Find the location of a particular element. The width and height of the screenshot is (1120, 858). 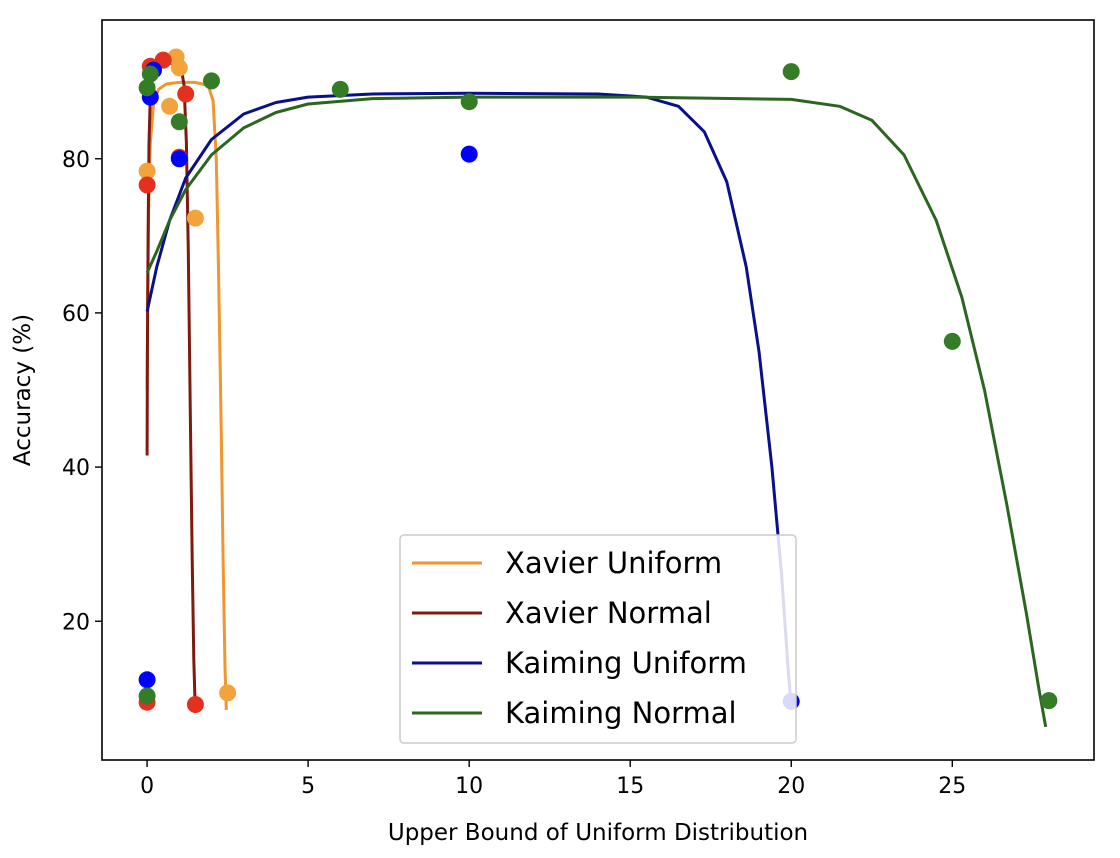

y-axis-label: Accuracy (%) is located at coordinates (23, 390).